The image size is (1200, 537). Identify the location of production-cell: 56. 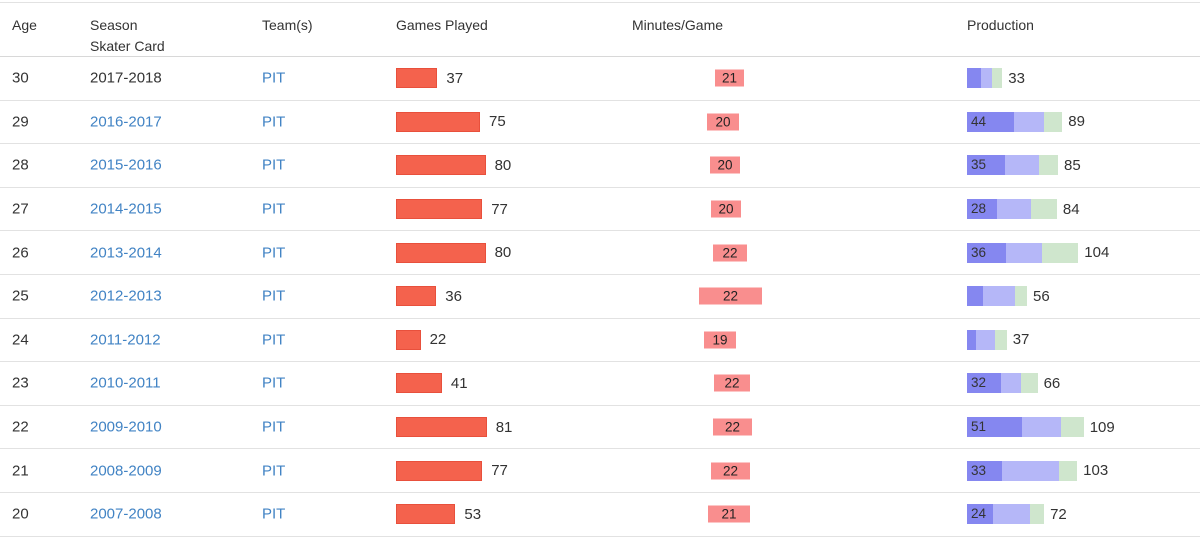
(1008, 296).